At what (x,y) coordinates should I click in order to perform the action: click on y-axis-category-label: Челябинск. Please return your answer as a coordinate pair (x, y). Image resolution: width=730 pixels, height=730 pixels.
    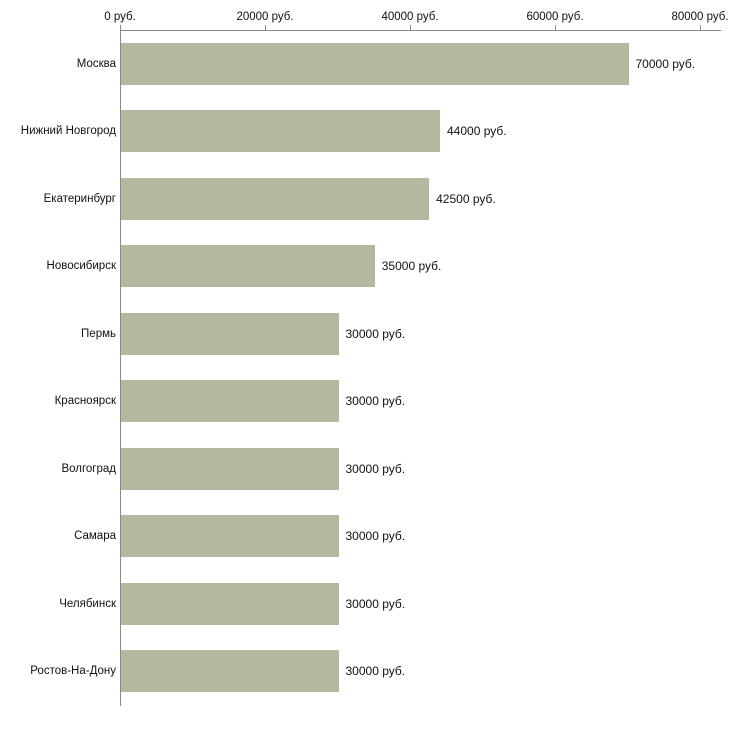
    Looking at the image, I should click on (87, 603).